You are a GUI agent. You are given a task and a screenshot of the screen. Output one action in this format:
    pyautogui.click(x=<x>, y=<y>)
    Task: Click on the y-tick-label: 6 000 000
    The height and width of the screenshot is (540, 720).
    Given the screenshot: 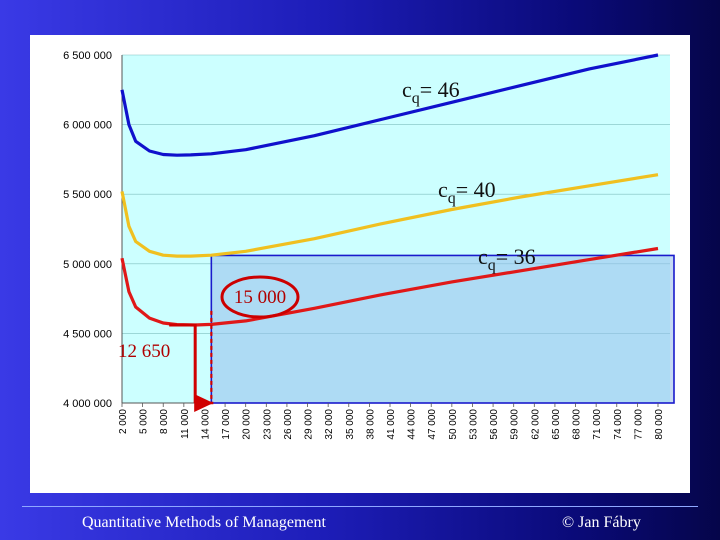 What is the action you would take?
    pyautogui.click(x=87, y=126)
    